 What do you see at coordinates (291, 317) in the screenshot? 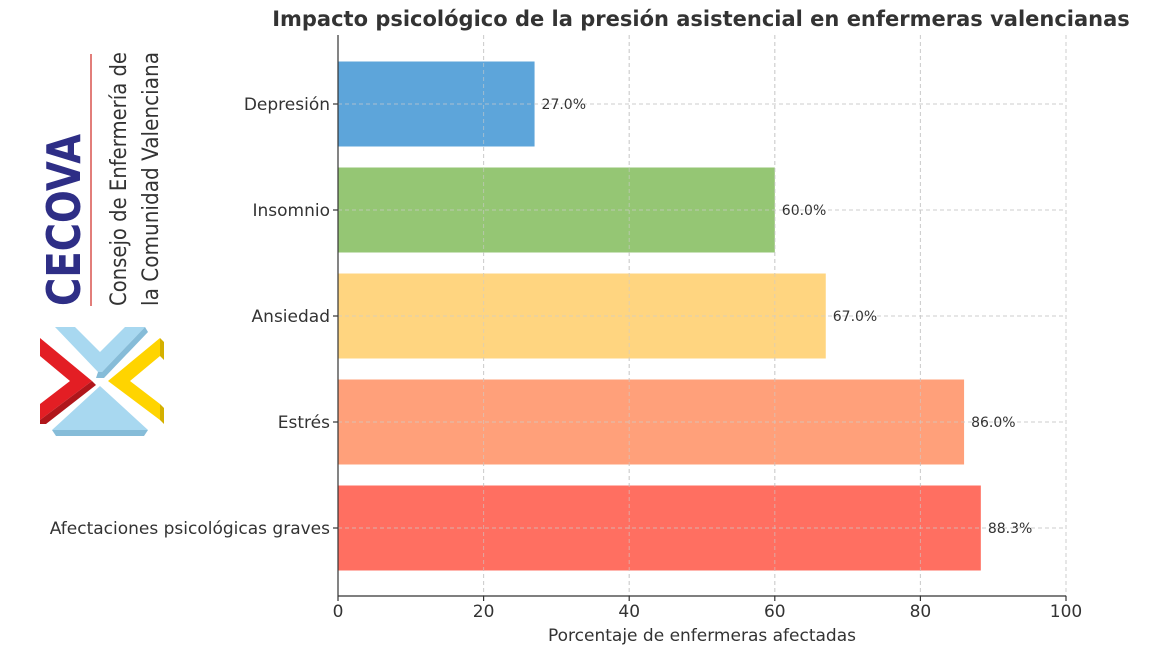
I see `y-category-label: Ansiedad` at bounding box center [291, 317].